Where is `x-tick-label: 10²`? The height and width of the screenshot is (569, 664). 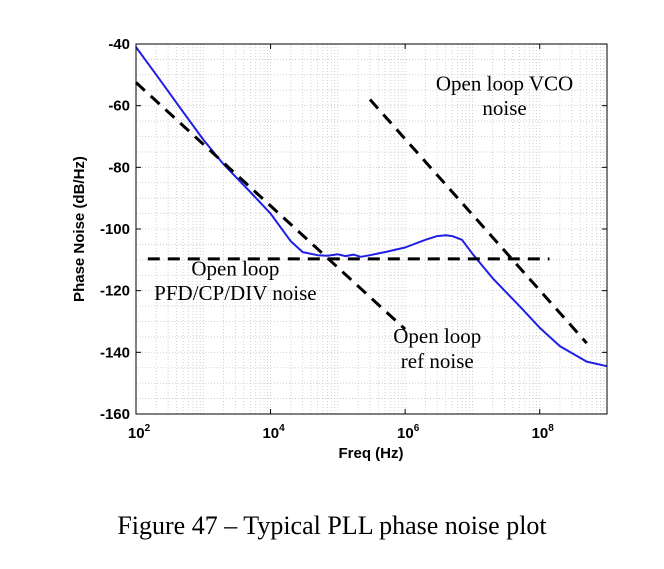
x-tick-label: 10² is located at coordinates (139, 432).